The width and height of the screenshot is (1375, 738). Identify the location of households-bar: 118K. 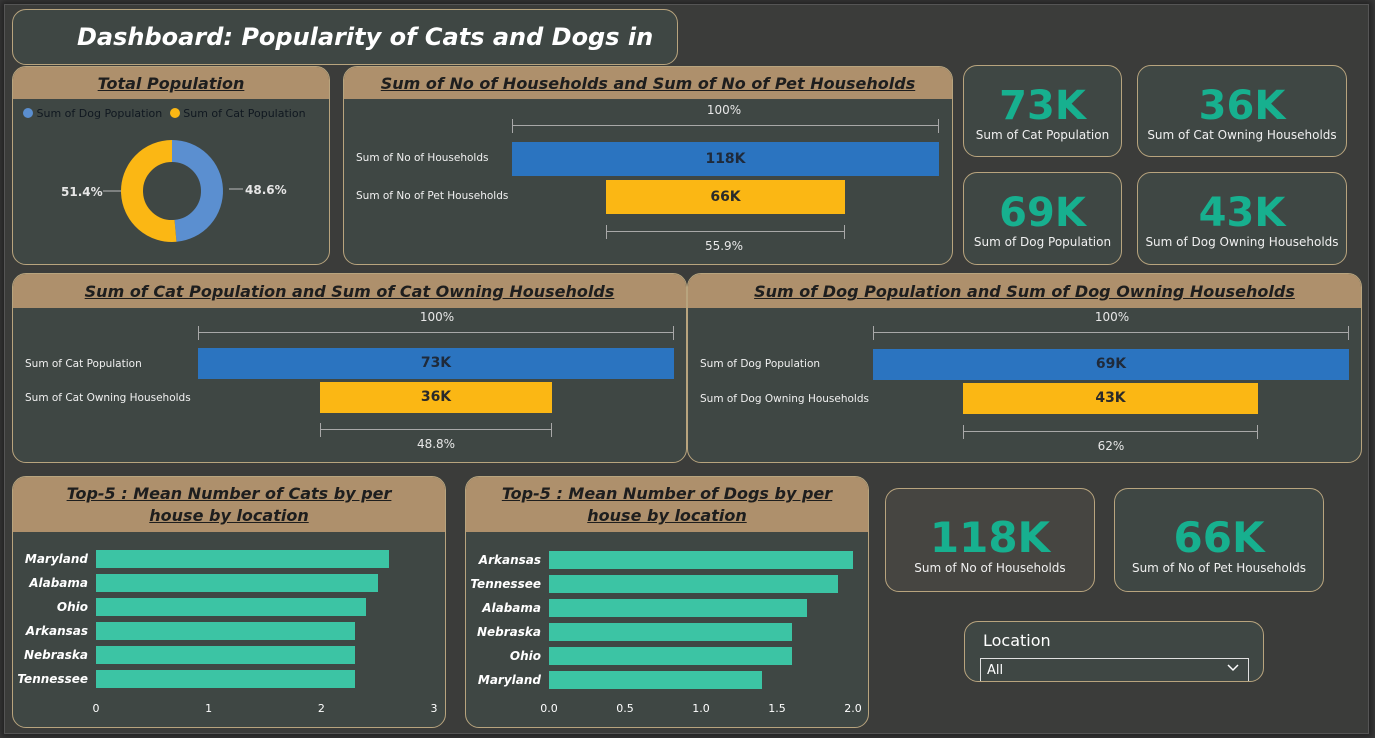
(725, 159).